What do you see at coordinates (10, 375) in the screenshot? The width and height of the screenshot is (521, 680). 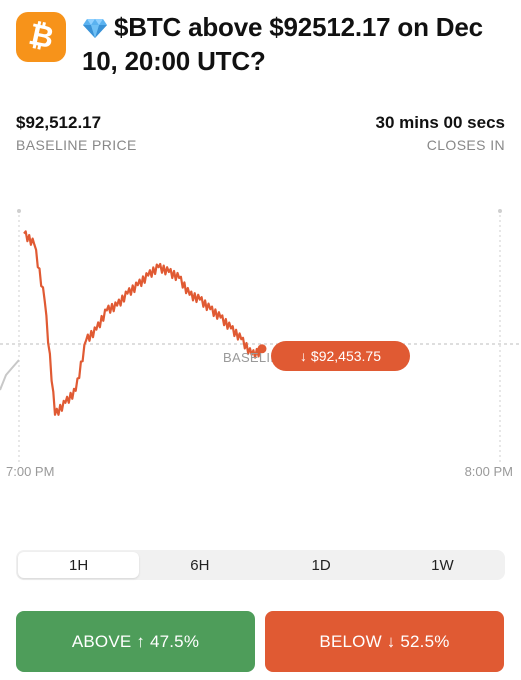 I see `pre-window-line` at bounding box center [10, 375].